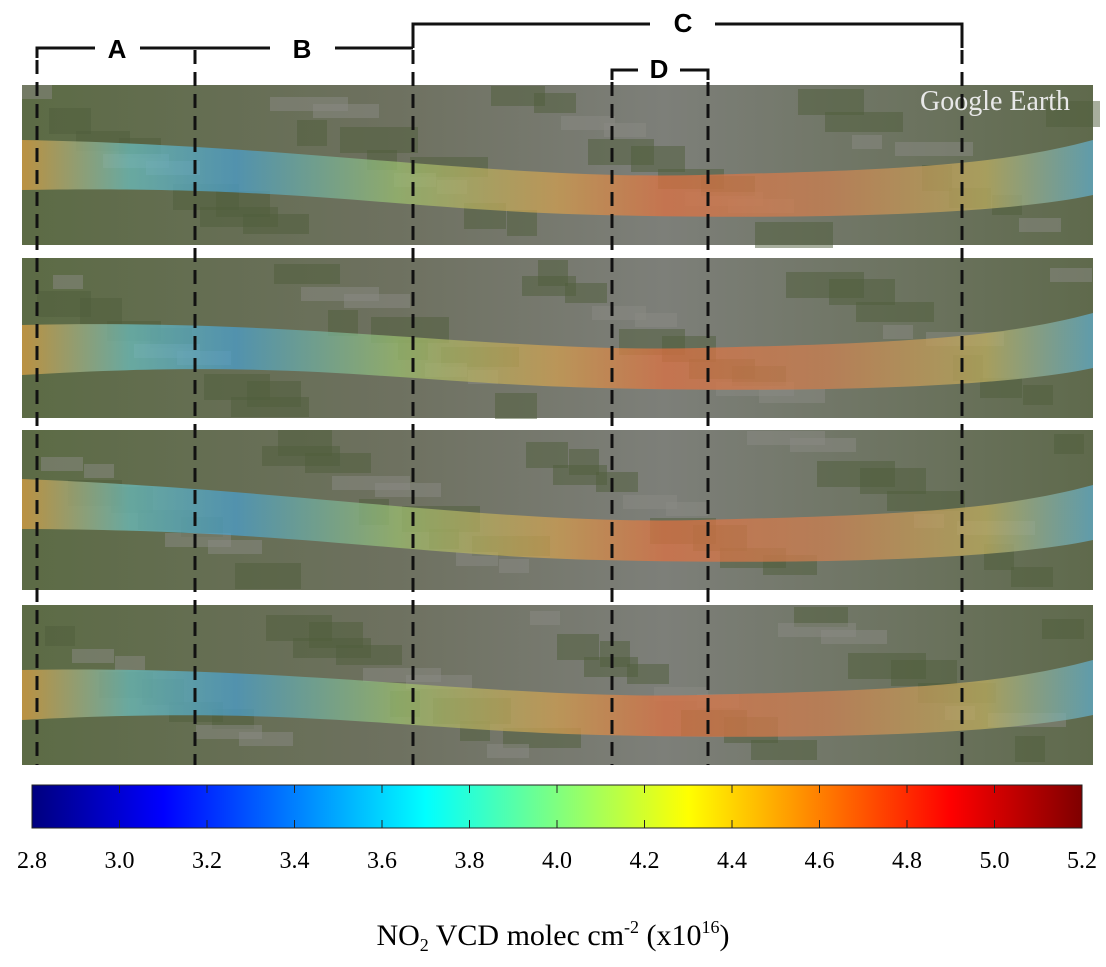  What do you see at coordinates (382, 861) in the screenshot?
I see `tick-label: 3.6` at bounding box center [382, 861].